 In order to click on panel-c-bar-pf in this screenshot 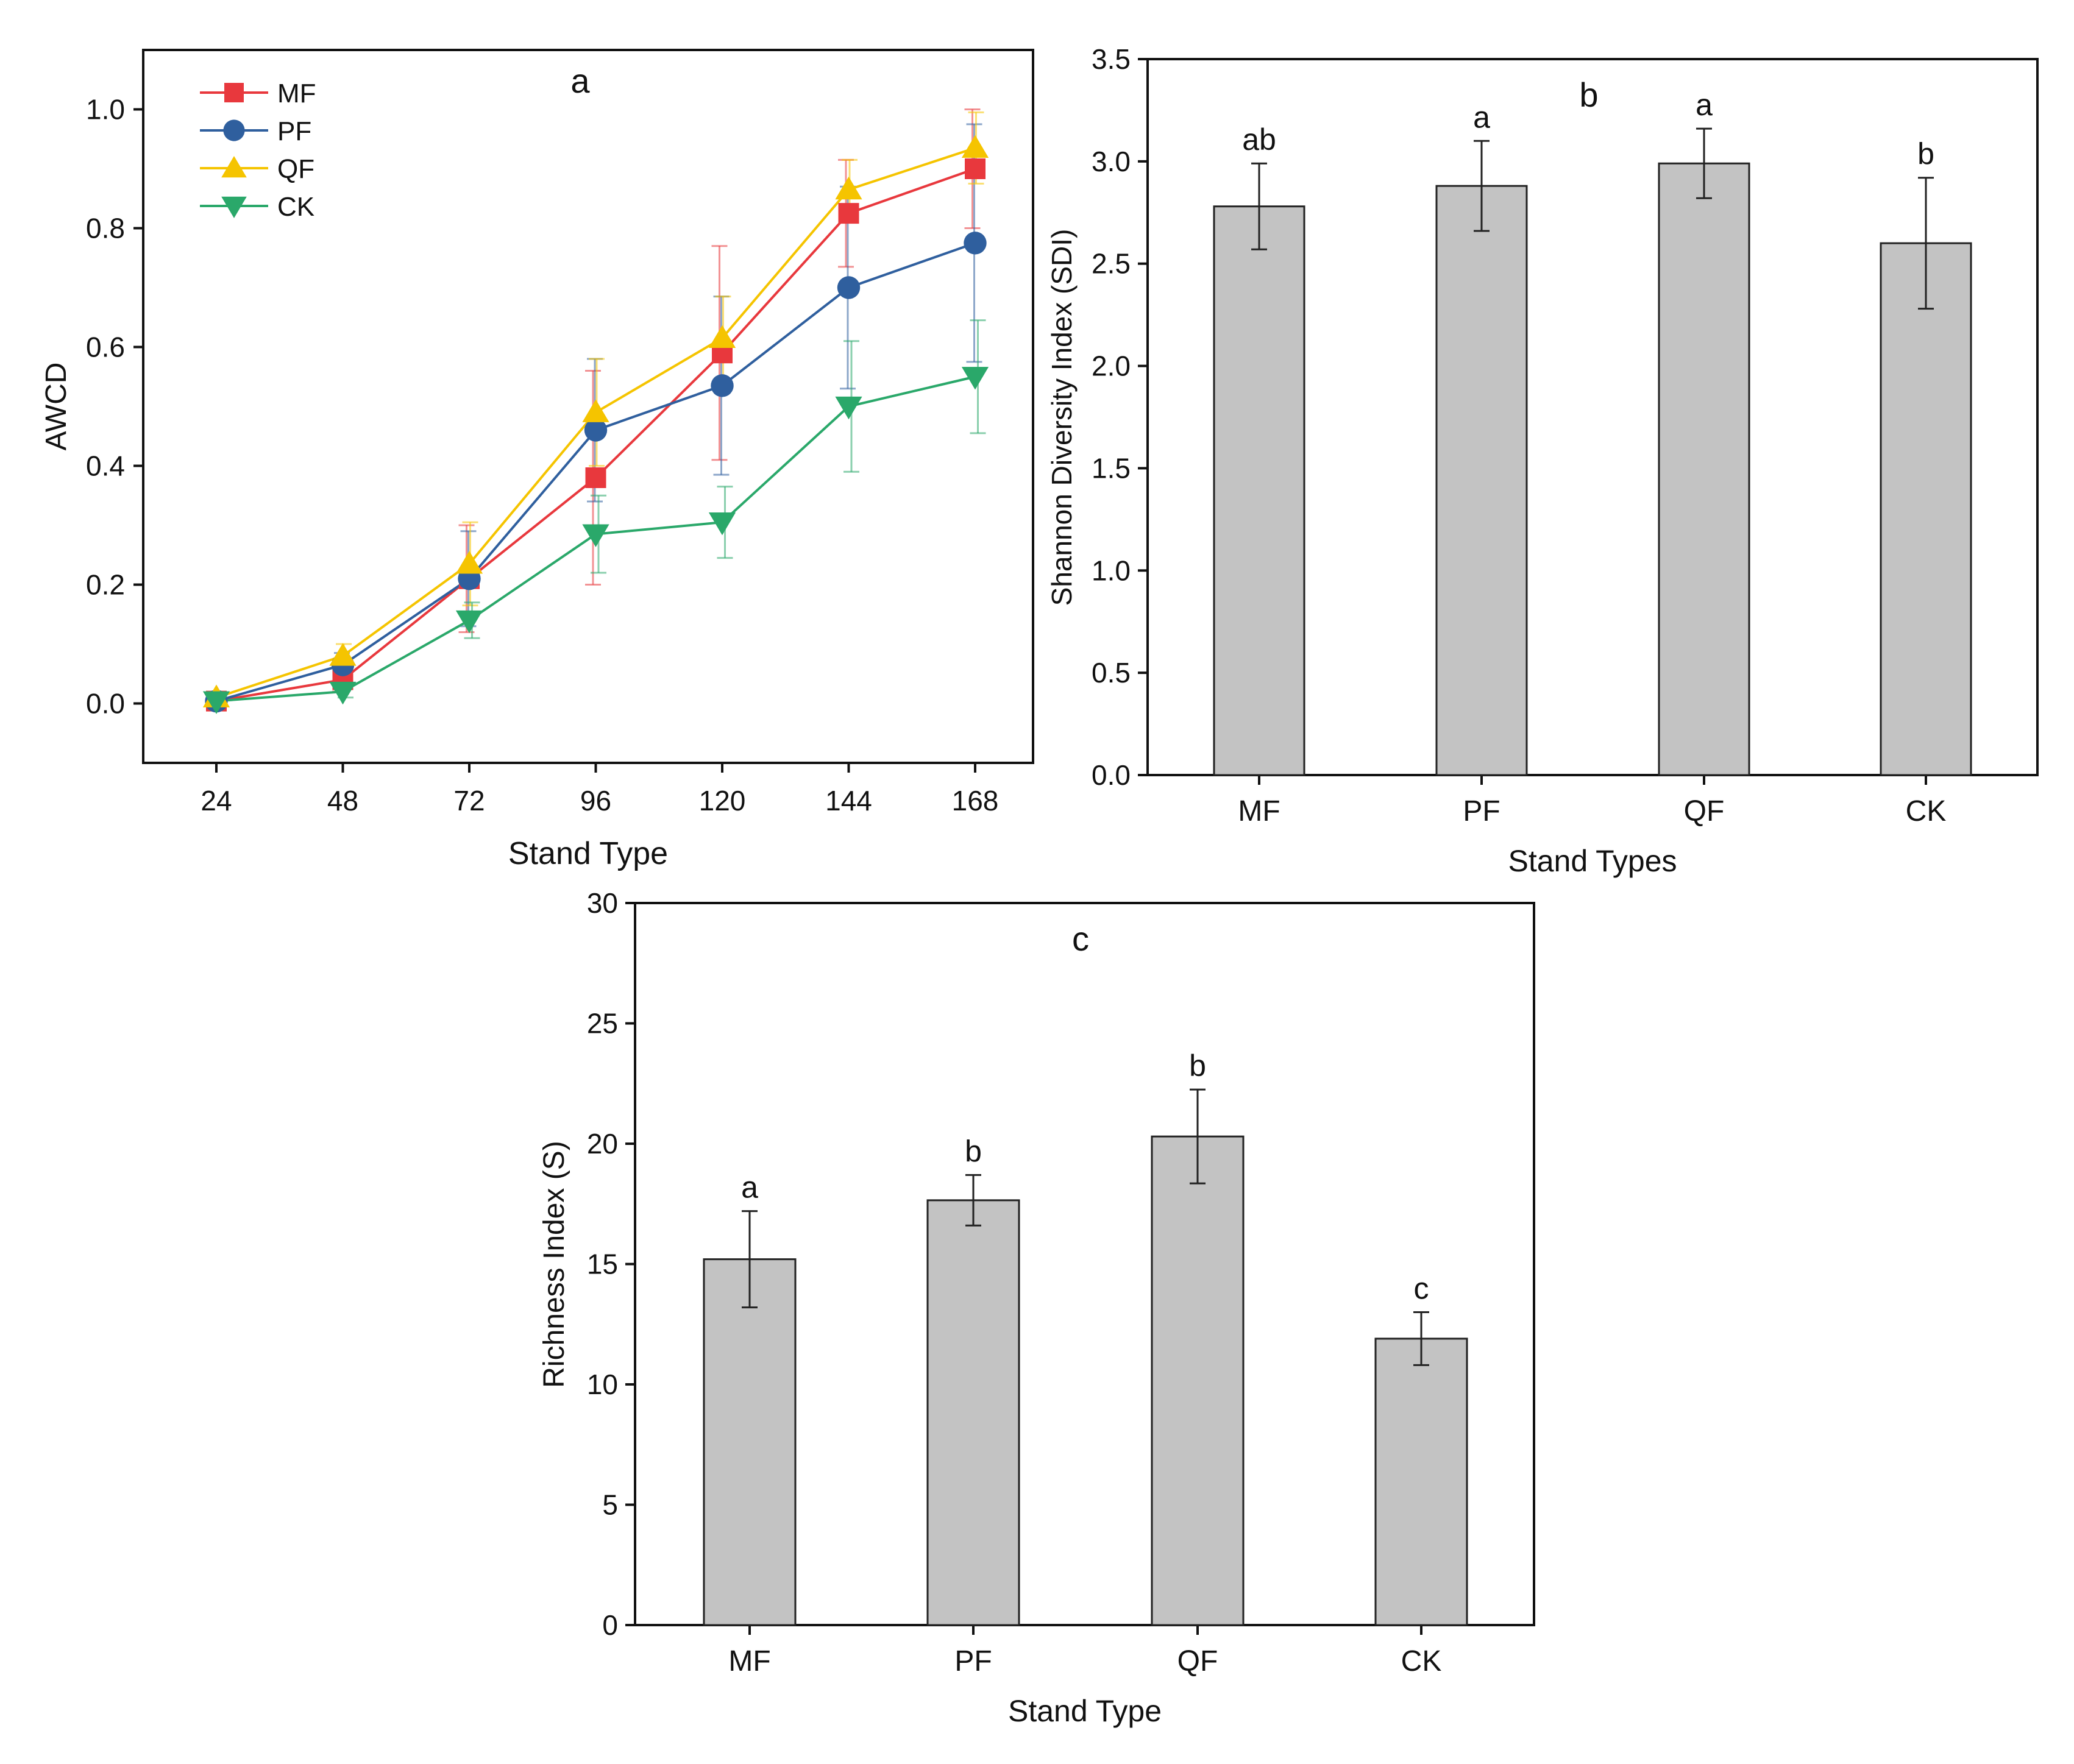, I will do `click(973, 1412)`.